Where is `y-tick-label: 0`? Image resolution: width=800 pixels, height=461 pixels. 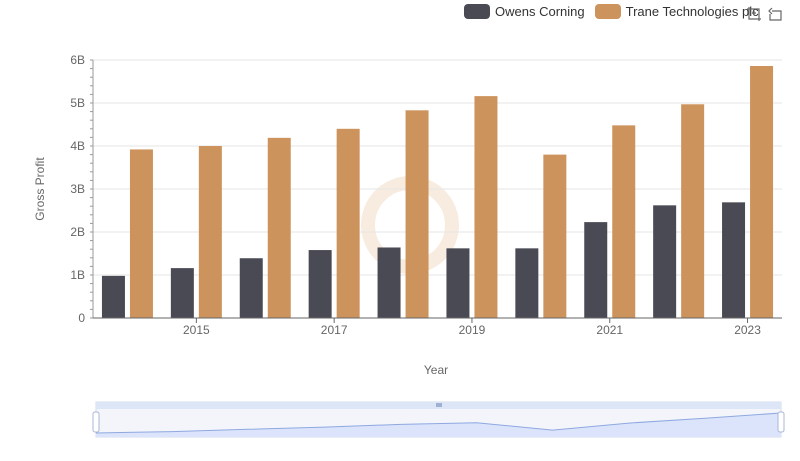
y-tick-label: 0 is located at coordinates (81, 318).